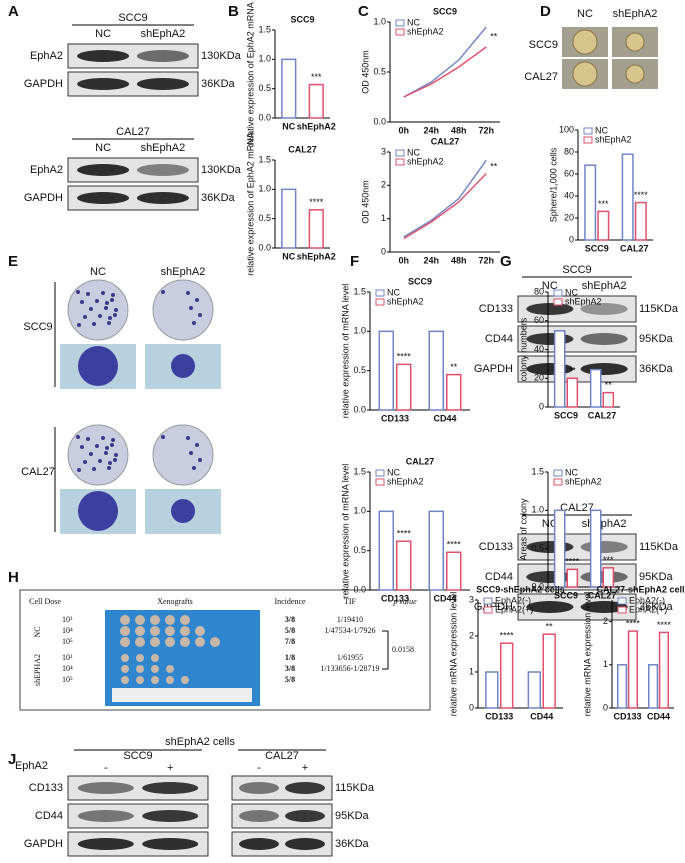  I want to click on x-tick-label: 48h, so click(459, 260).